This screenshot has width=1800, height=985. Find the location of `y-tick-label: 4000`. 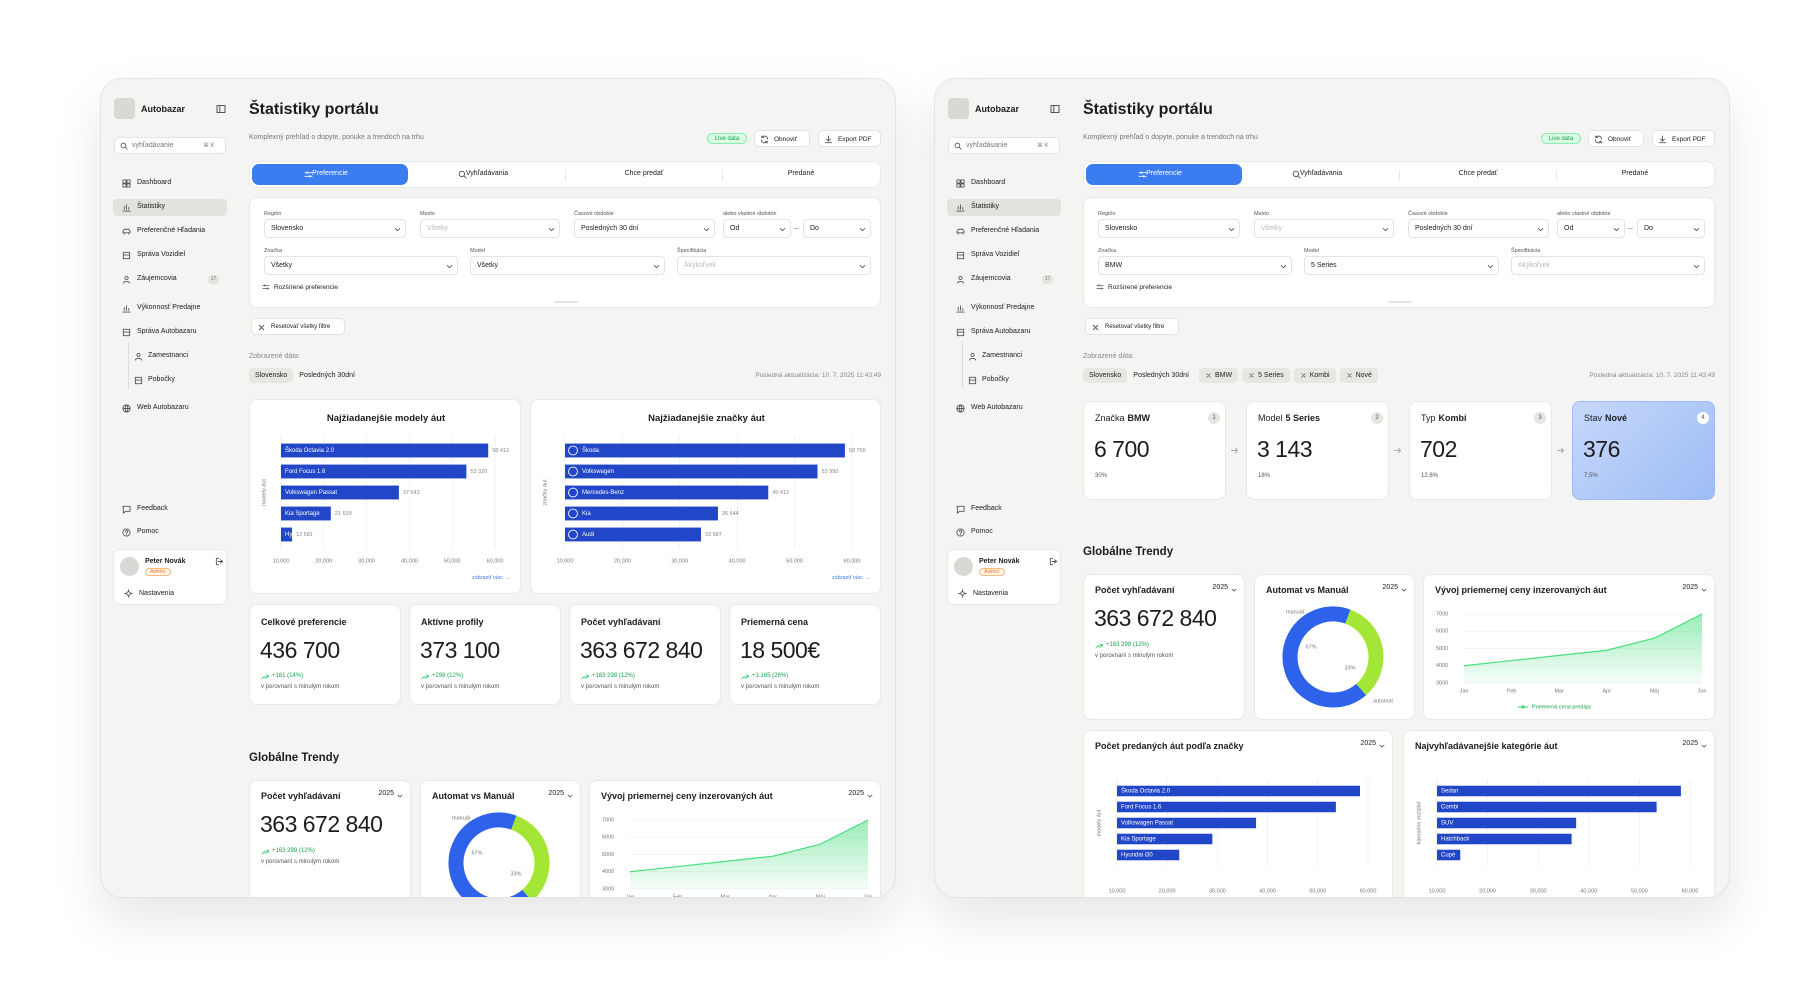

y-tick-label: 4000 is located at coordinates (608, 872).